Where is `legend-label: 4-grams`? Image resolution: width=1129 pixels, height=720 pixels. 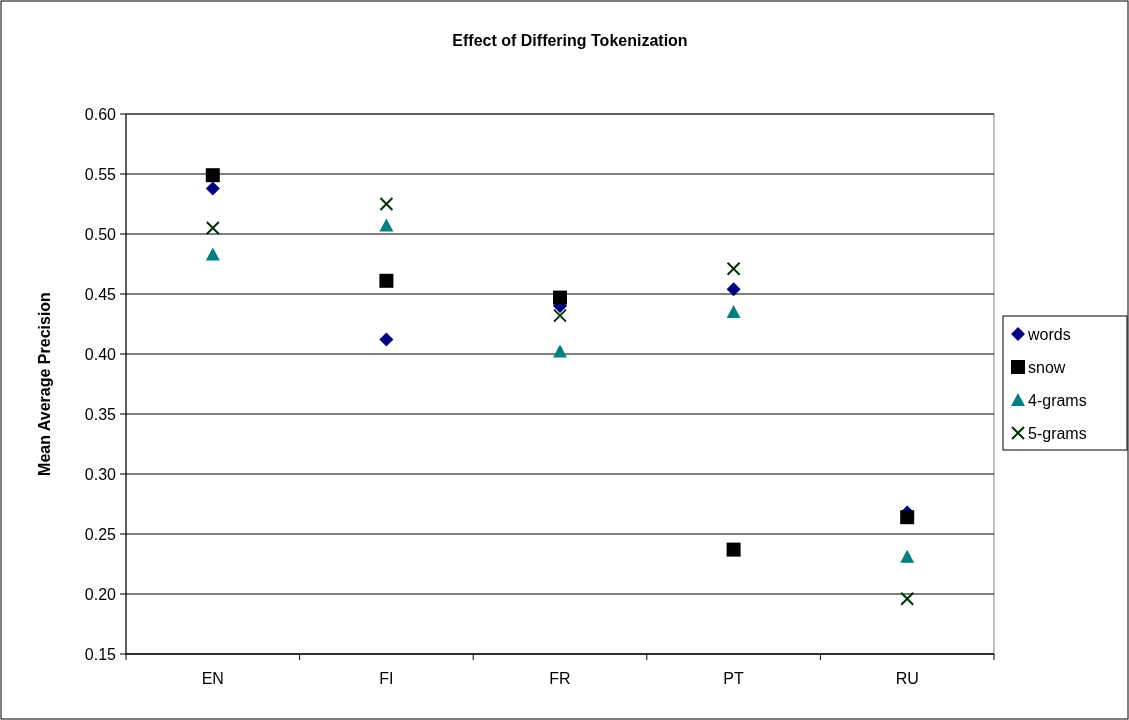 legend-label: 4-grams is located at coordinates (1057, 400).